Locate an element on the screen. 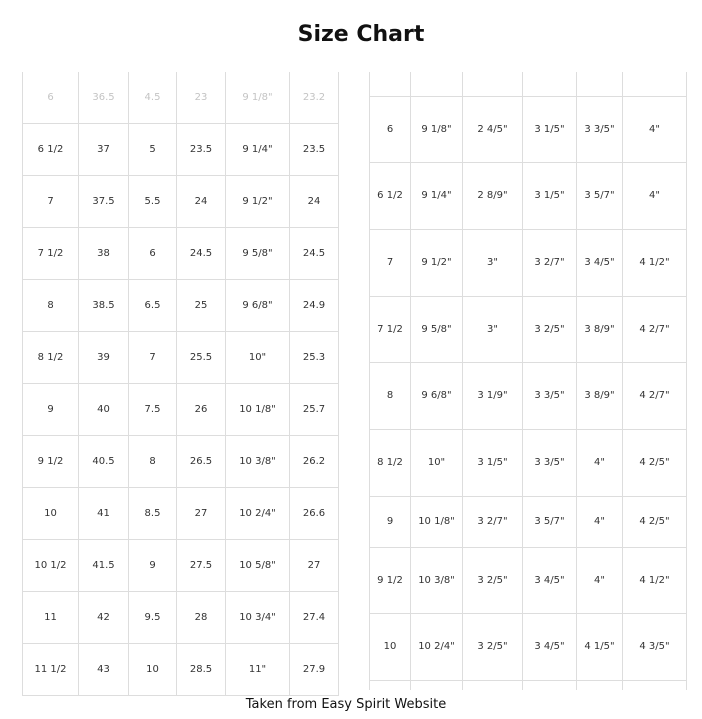 The image size is (702, 719). table-cell: 3" is located at coordinates (492, 329).